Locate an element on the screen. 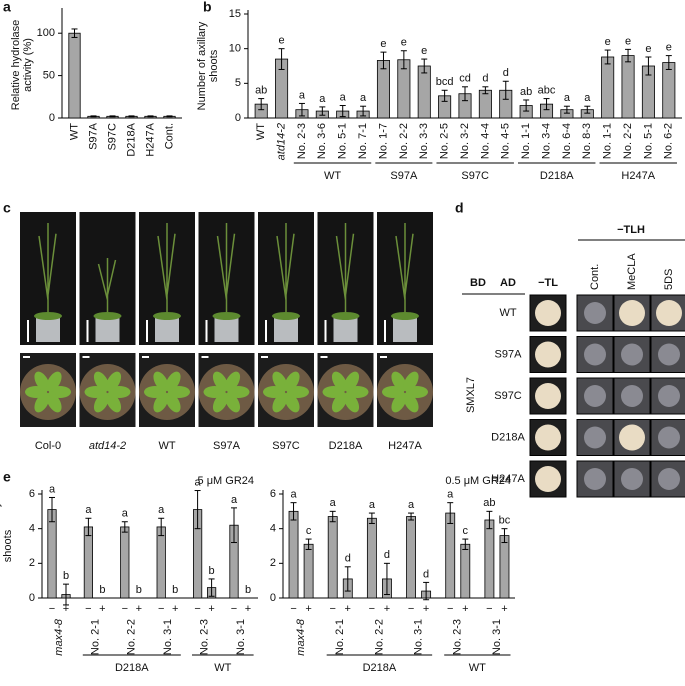 The width and height of the screenshot is (685, 686). ad-label: H247A is located at coordinates (508, 479).